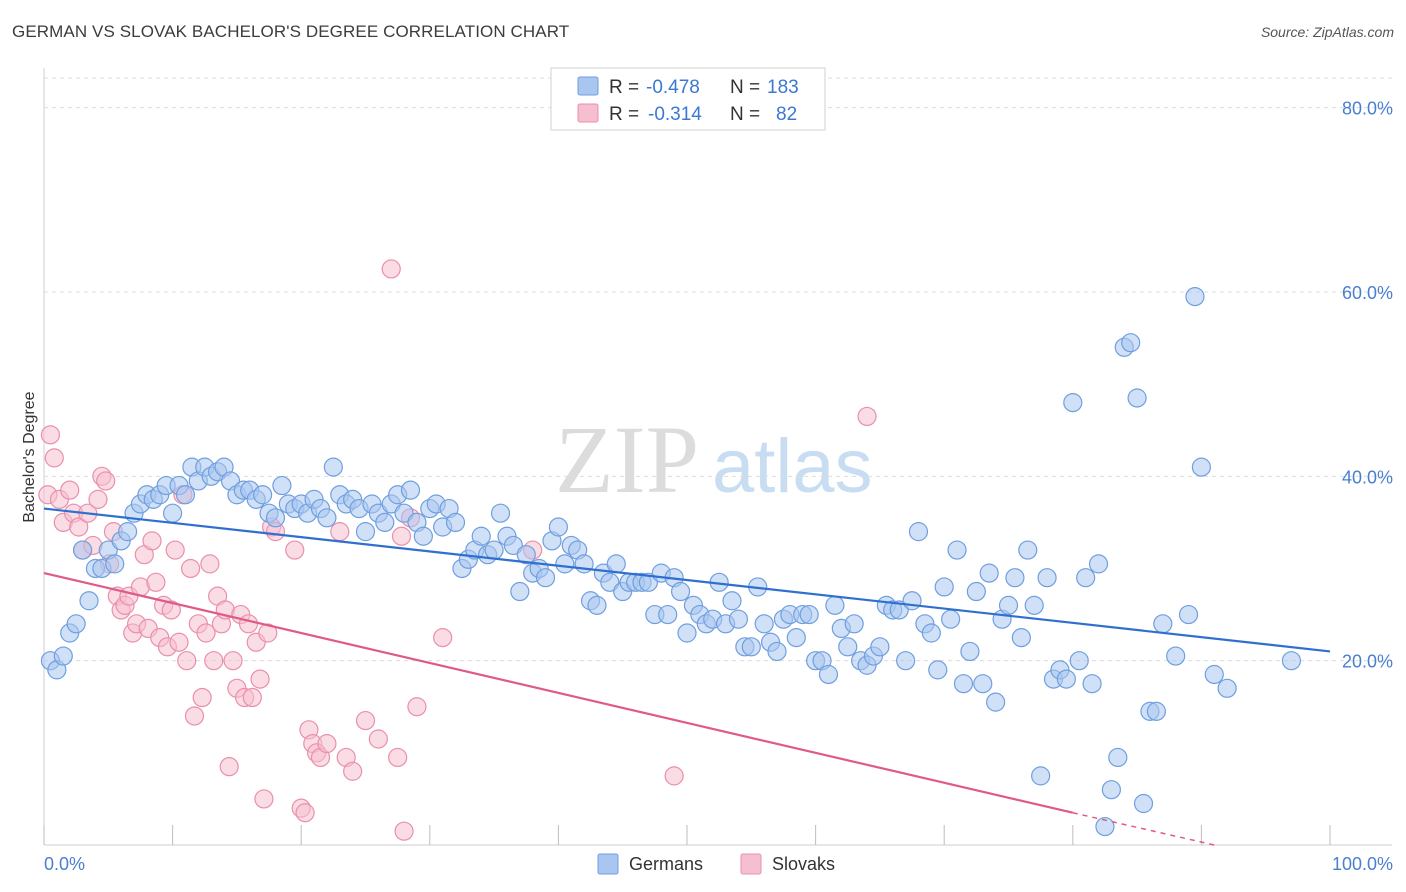  What do you see at coordinates (745, 114) in the screenshot?
I see `slovak-n-label: N =` at bounding box center [745, 114].